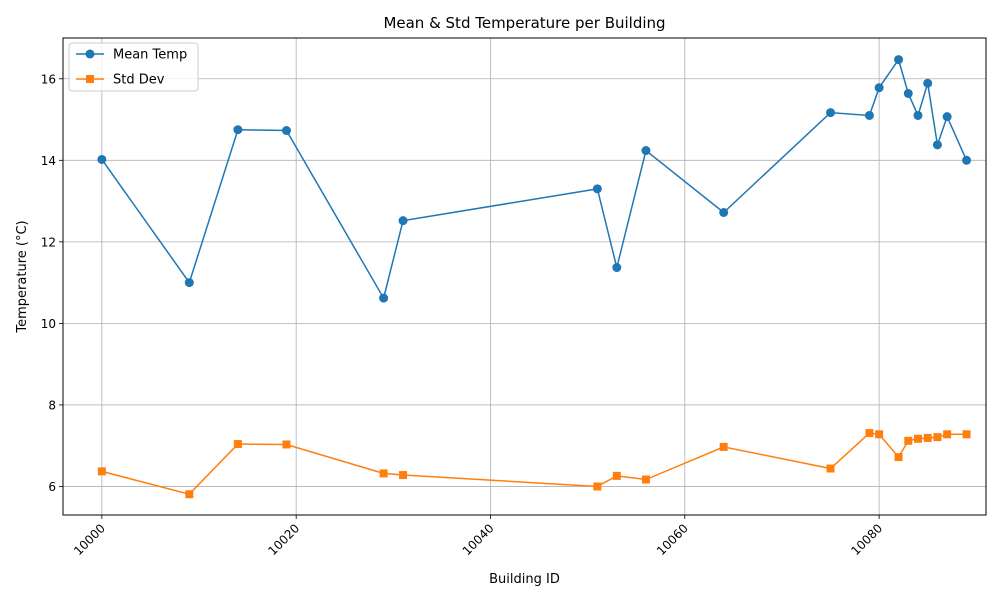  Describe the element at coordinates (139, 80) in the screenshot. I see `legend-label-std-dev: Std Dev` at that location.